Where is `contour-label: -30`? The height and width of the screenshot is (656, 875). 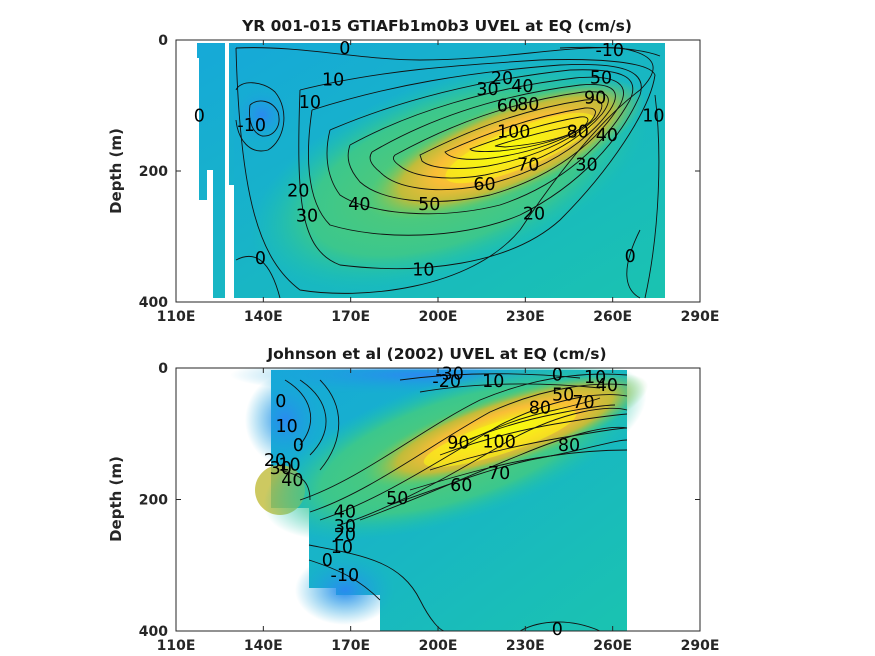
contour-label: -30 is located at coordinates (449, 374).